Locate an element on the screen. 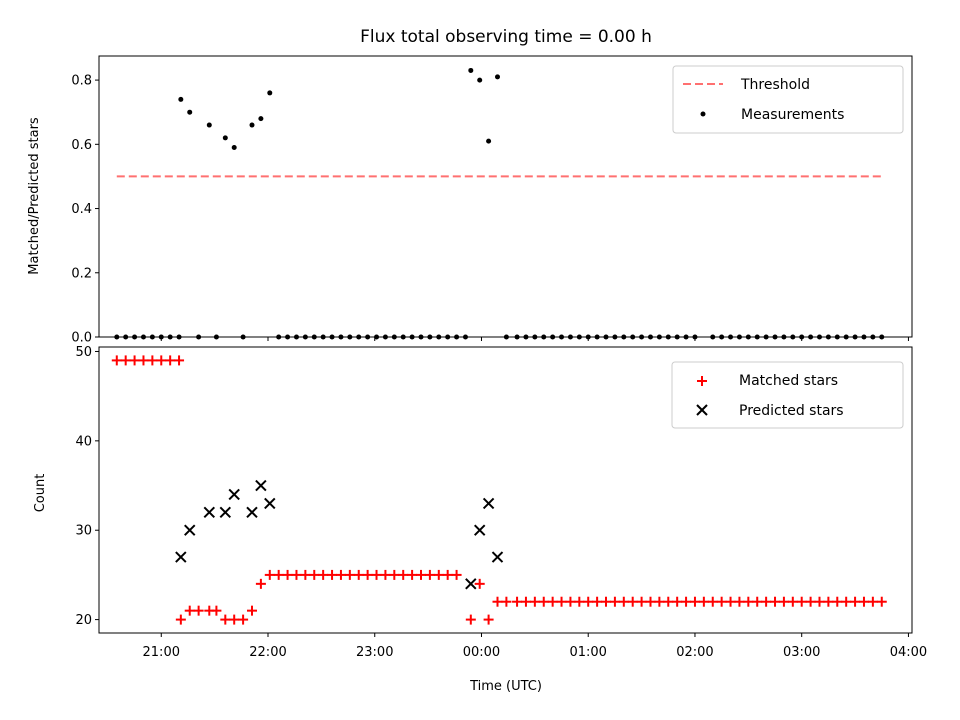 The height and width of the screenshot is (720, 960). count-y-axis-label: Count is located at coordinates (40, 493).